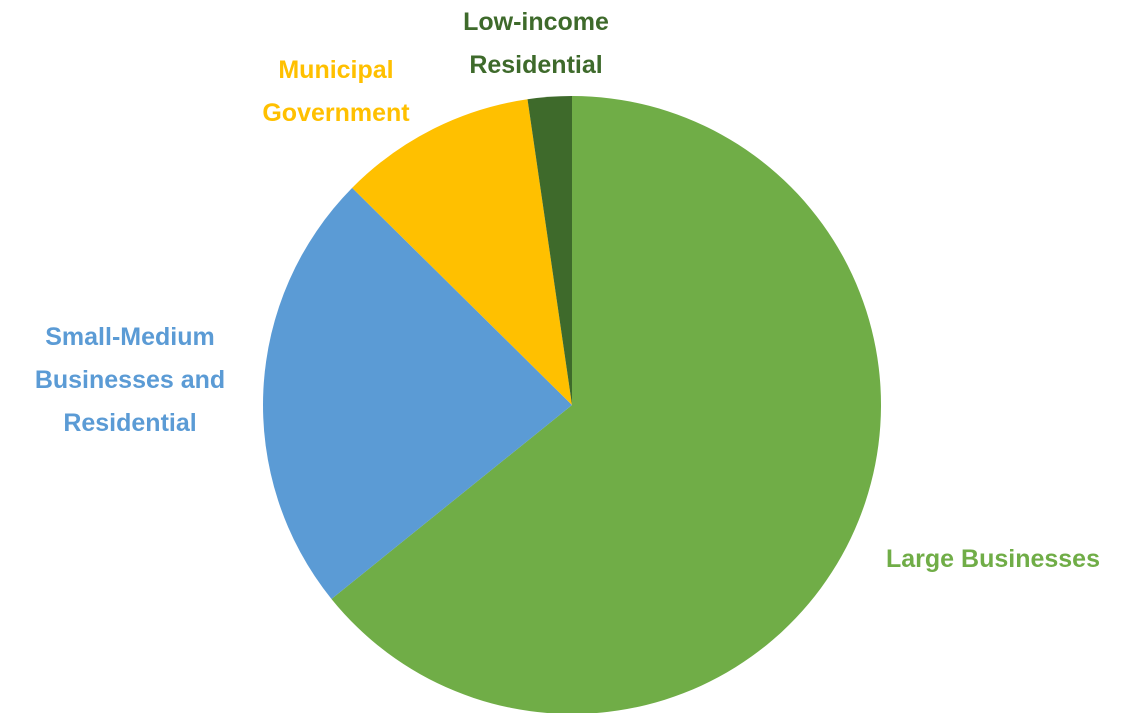 The height and width of the screenshot is (713, 1124). I want to click on pie-label-line: Low-income, so click(536, 22).